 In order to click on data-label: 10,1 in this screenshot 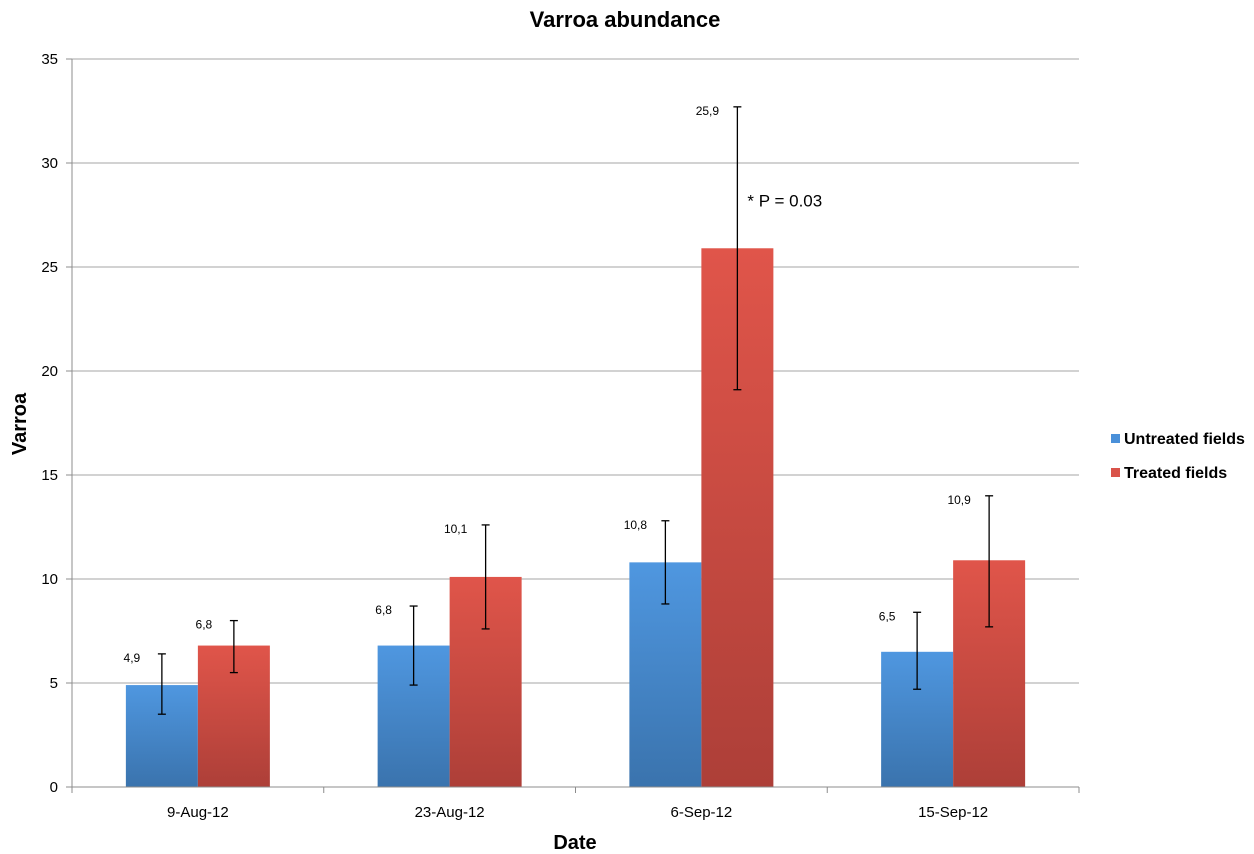, I will do `click(456, 529)`.